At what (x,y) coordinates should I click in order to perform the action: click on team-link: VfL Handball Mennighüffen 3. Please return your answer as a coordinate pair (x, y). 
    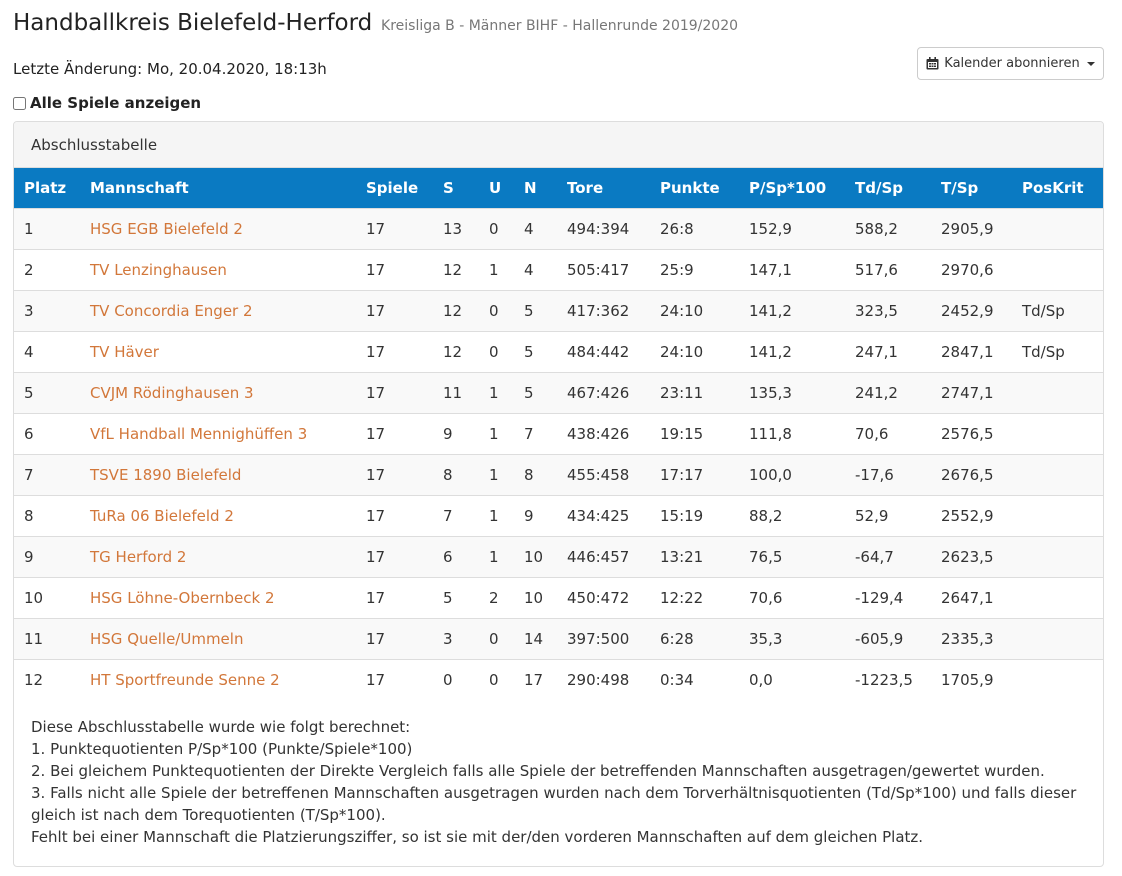
    Looking at the image, I should click on (199, 433).